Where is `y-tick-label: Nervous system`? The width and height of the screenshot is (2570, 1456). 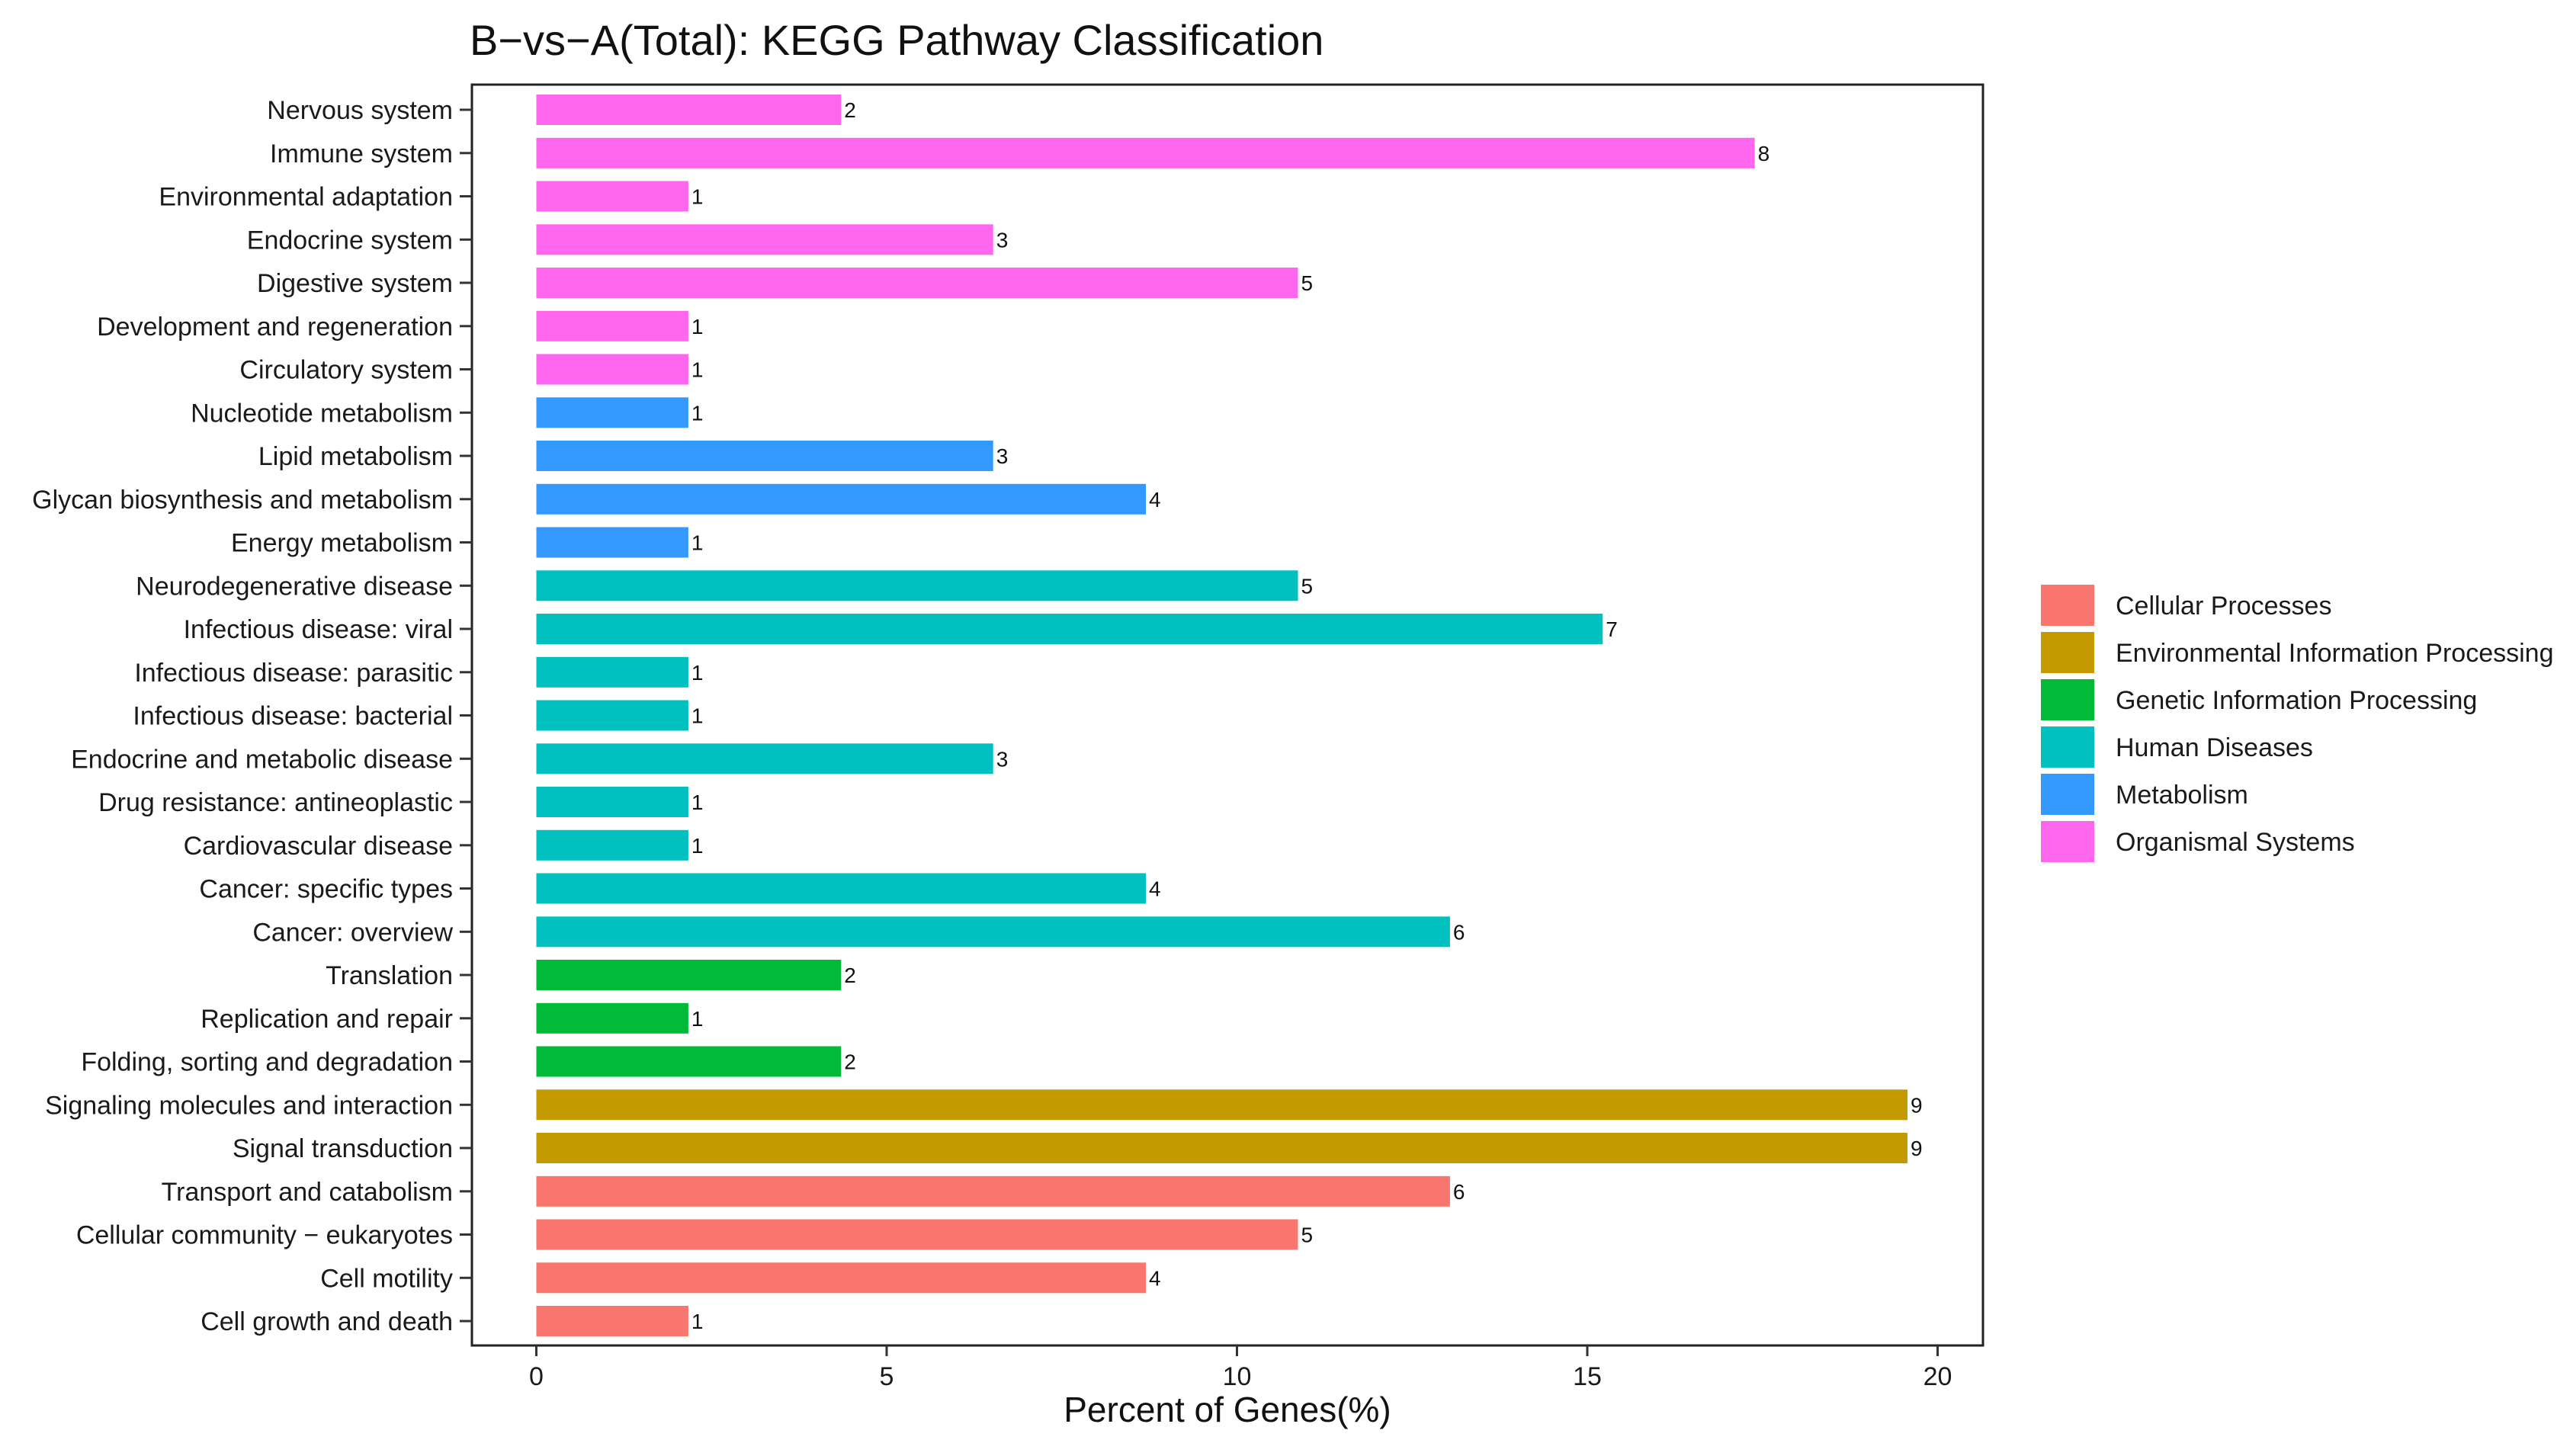 y-tick-label: Nervous system is located at coordinates (360, 110).